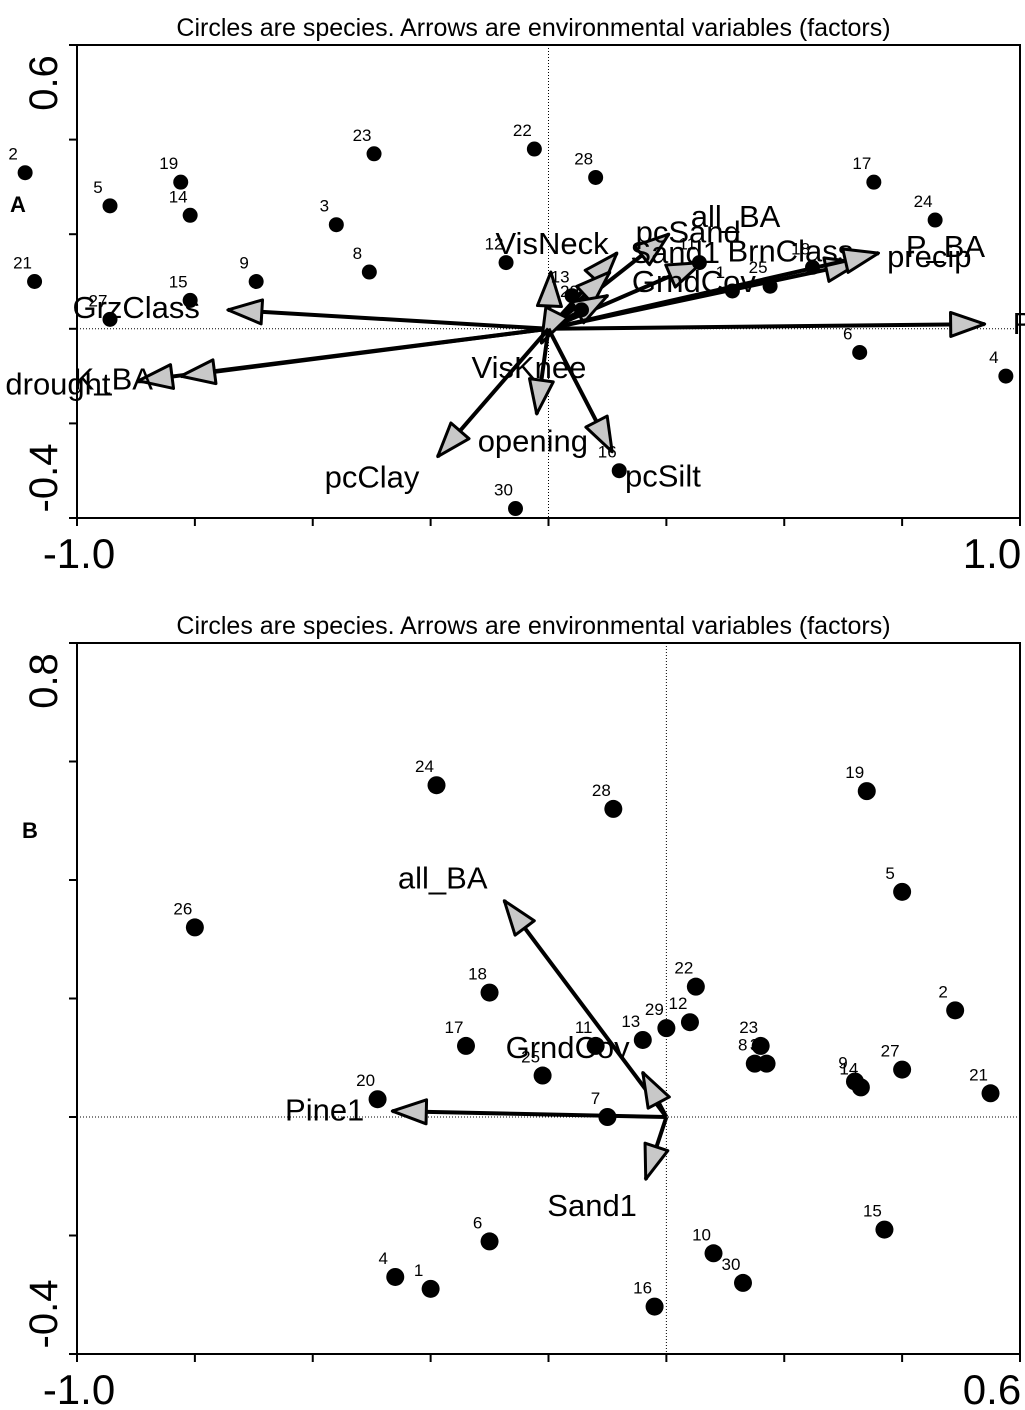 The height and width of the screenshot is (1410, 1025). What do you see at coordinates (595, 1098) in the screenshot?
I see `species-label: 7` at bounding box center [595, 1098].